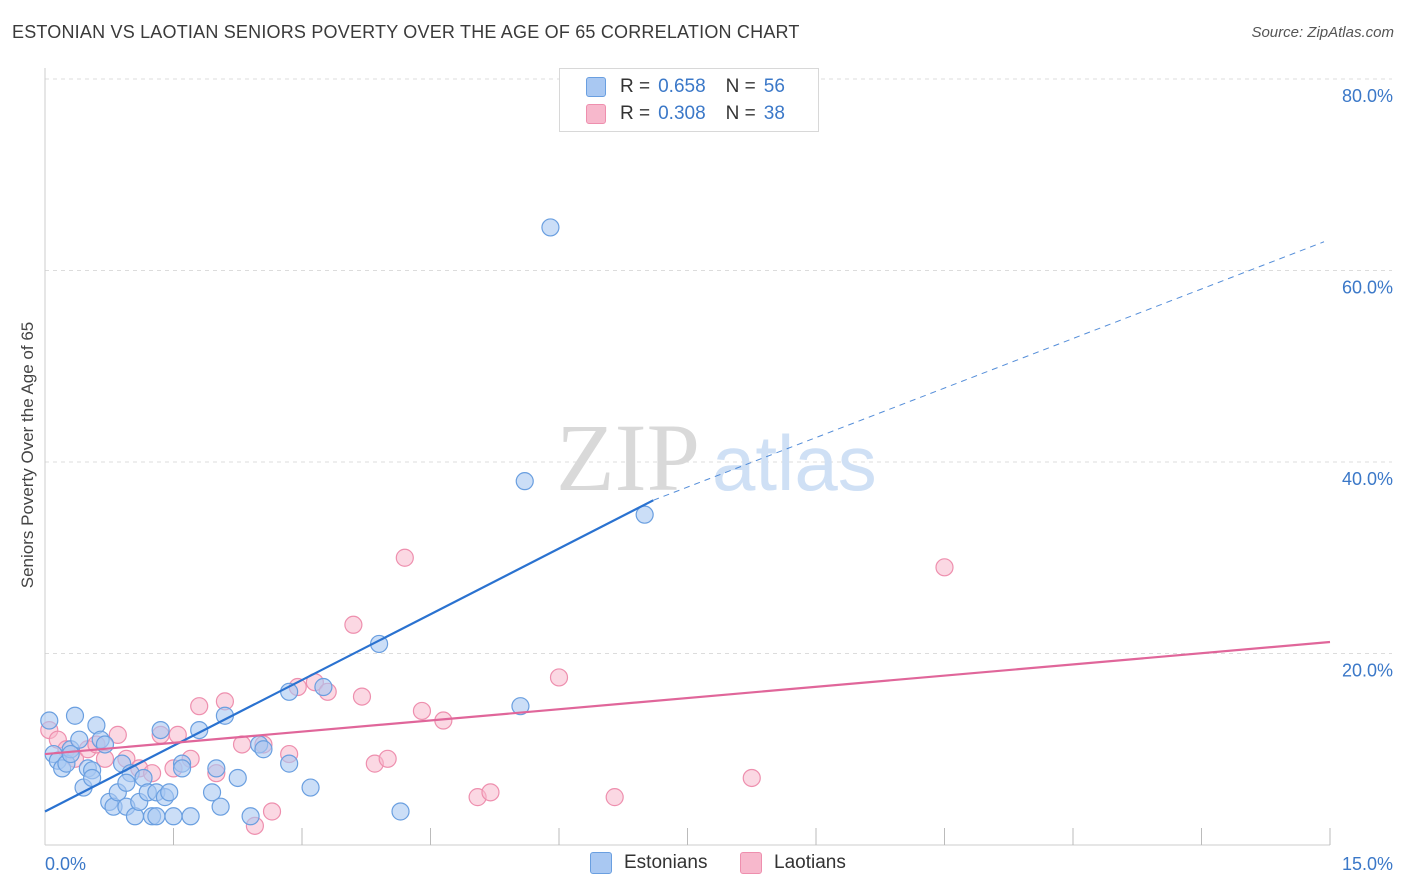 This screenshot has width=1406, height=892. Describe the element at coordinates (682, 113) in the screenshot. I see `legend-r-value: 0.308` at that location.